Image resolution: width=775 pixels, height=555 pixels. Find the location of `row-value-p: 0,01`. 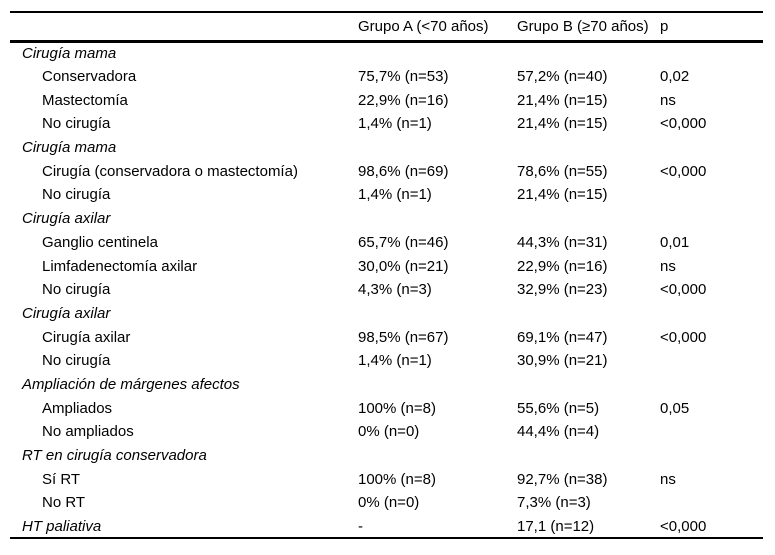

row-value-p: 0,01 is located at coordinates (675, 242).